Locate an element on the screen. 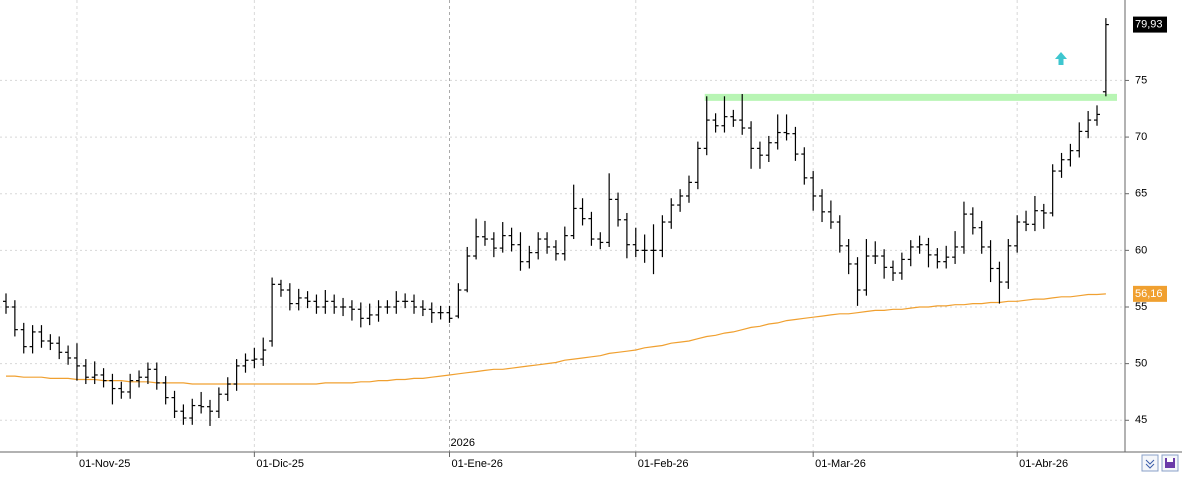 This screenshot has width=1182, height=479. zoom-icon is located at coordinates (1150, 464).